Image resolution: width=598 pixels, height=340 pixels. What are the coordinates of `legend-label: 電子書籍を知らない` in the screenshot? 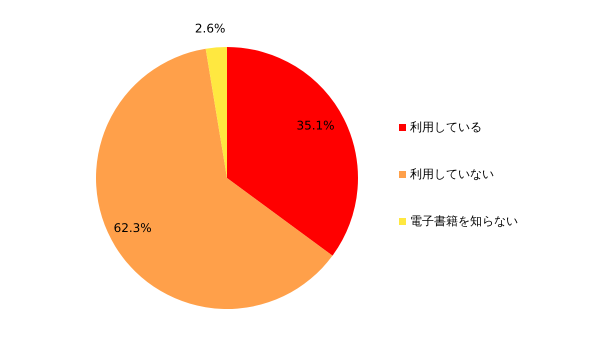 It's located at (464, 221).